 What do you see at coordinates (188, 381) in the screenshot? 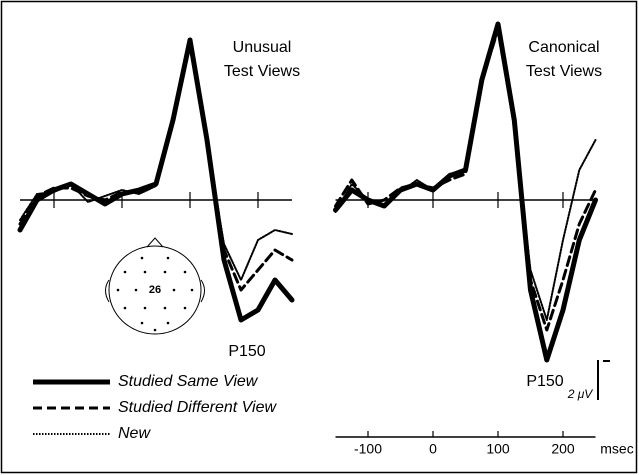
I see `legend-label: Studied Same View` at bounding box center [188, 381].